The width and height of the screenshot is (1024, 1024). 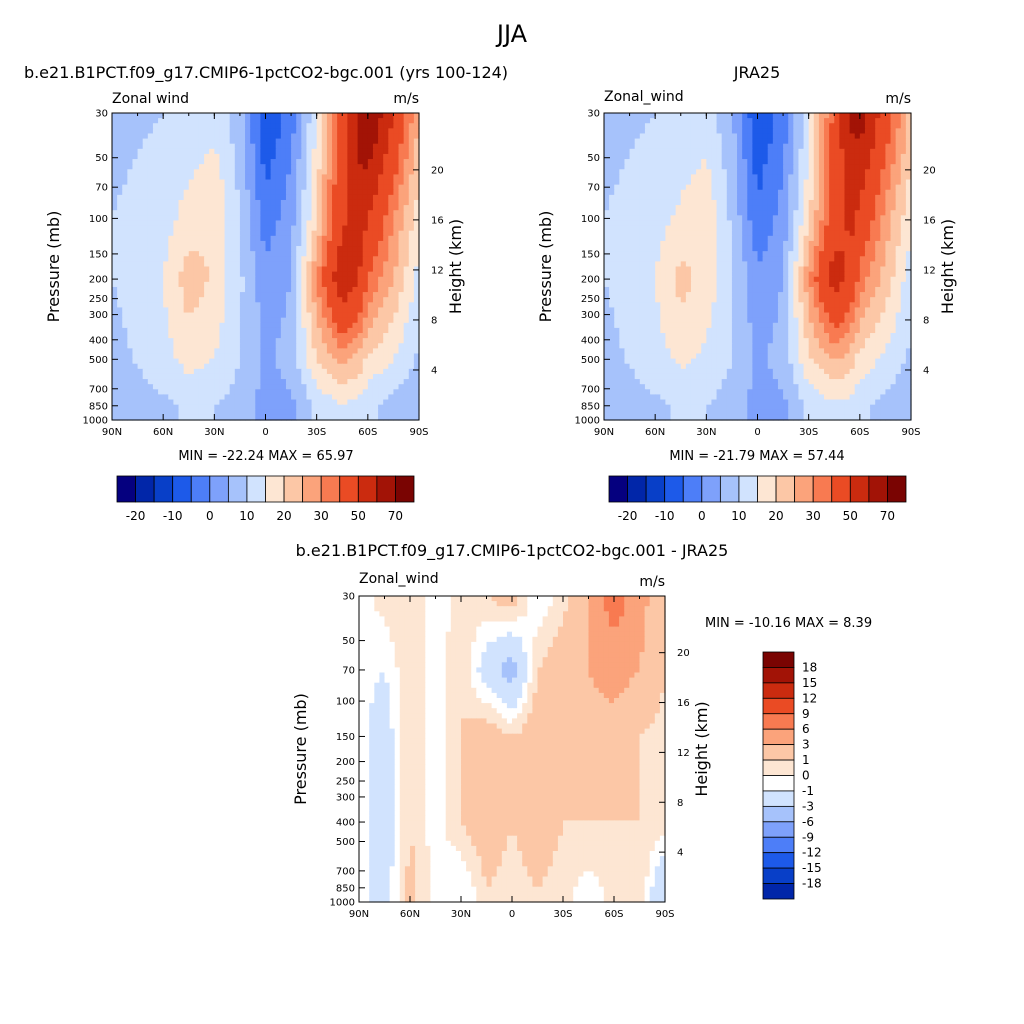 What do you see at coordinates (150, 99) in the screenshot?
I see `panel-model-left-label: Zonal wind` at bounding box center [150, 99].